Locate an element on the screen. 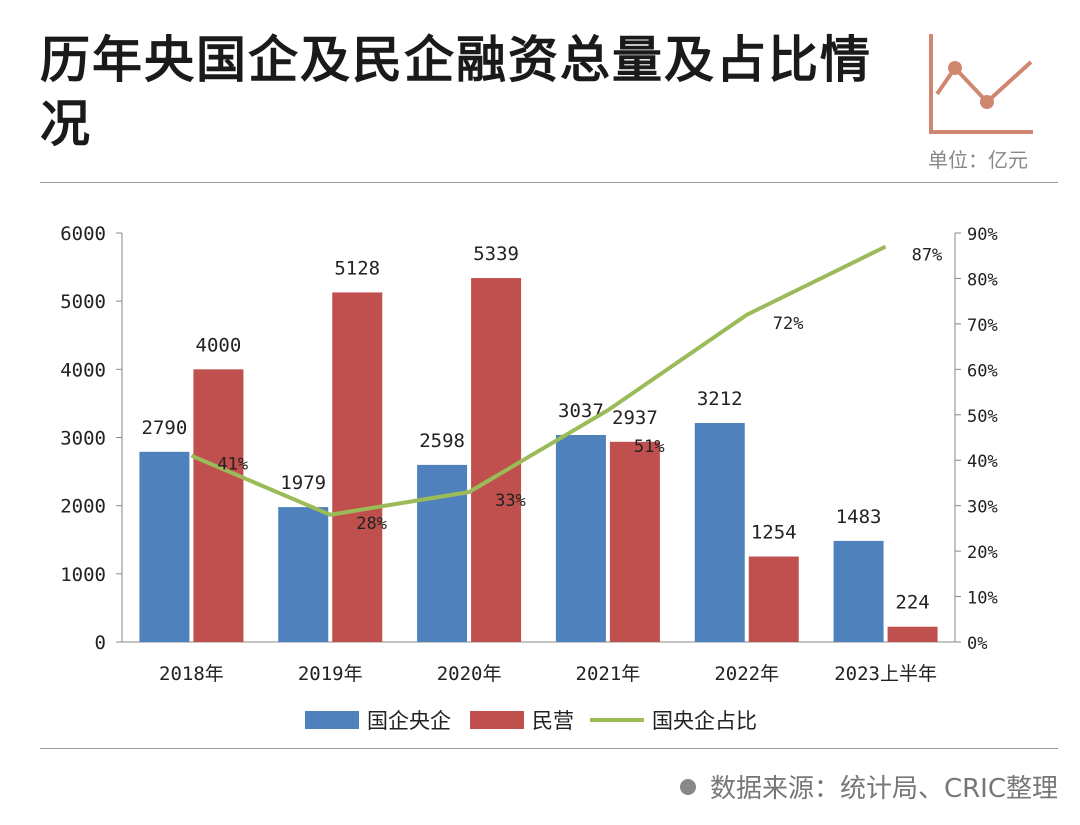  x-tick-label: 2021年 is located at coordinates (608, 674).